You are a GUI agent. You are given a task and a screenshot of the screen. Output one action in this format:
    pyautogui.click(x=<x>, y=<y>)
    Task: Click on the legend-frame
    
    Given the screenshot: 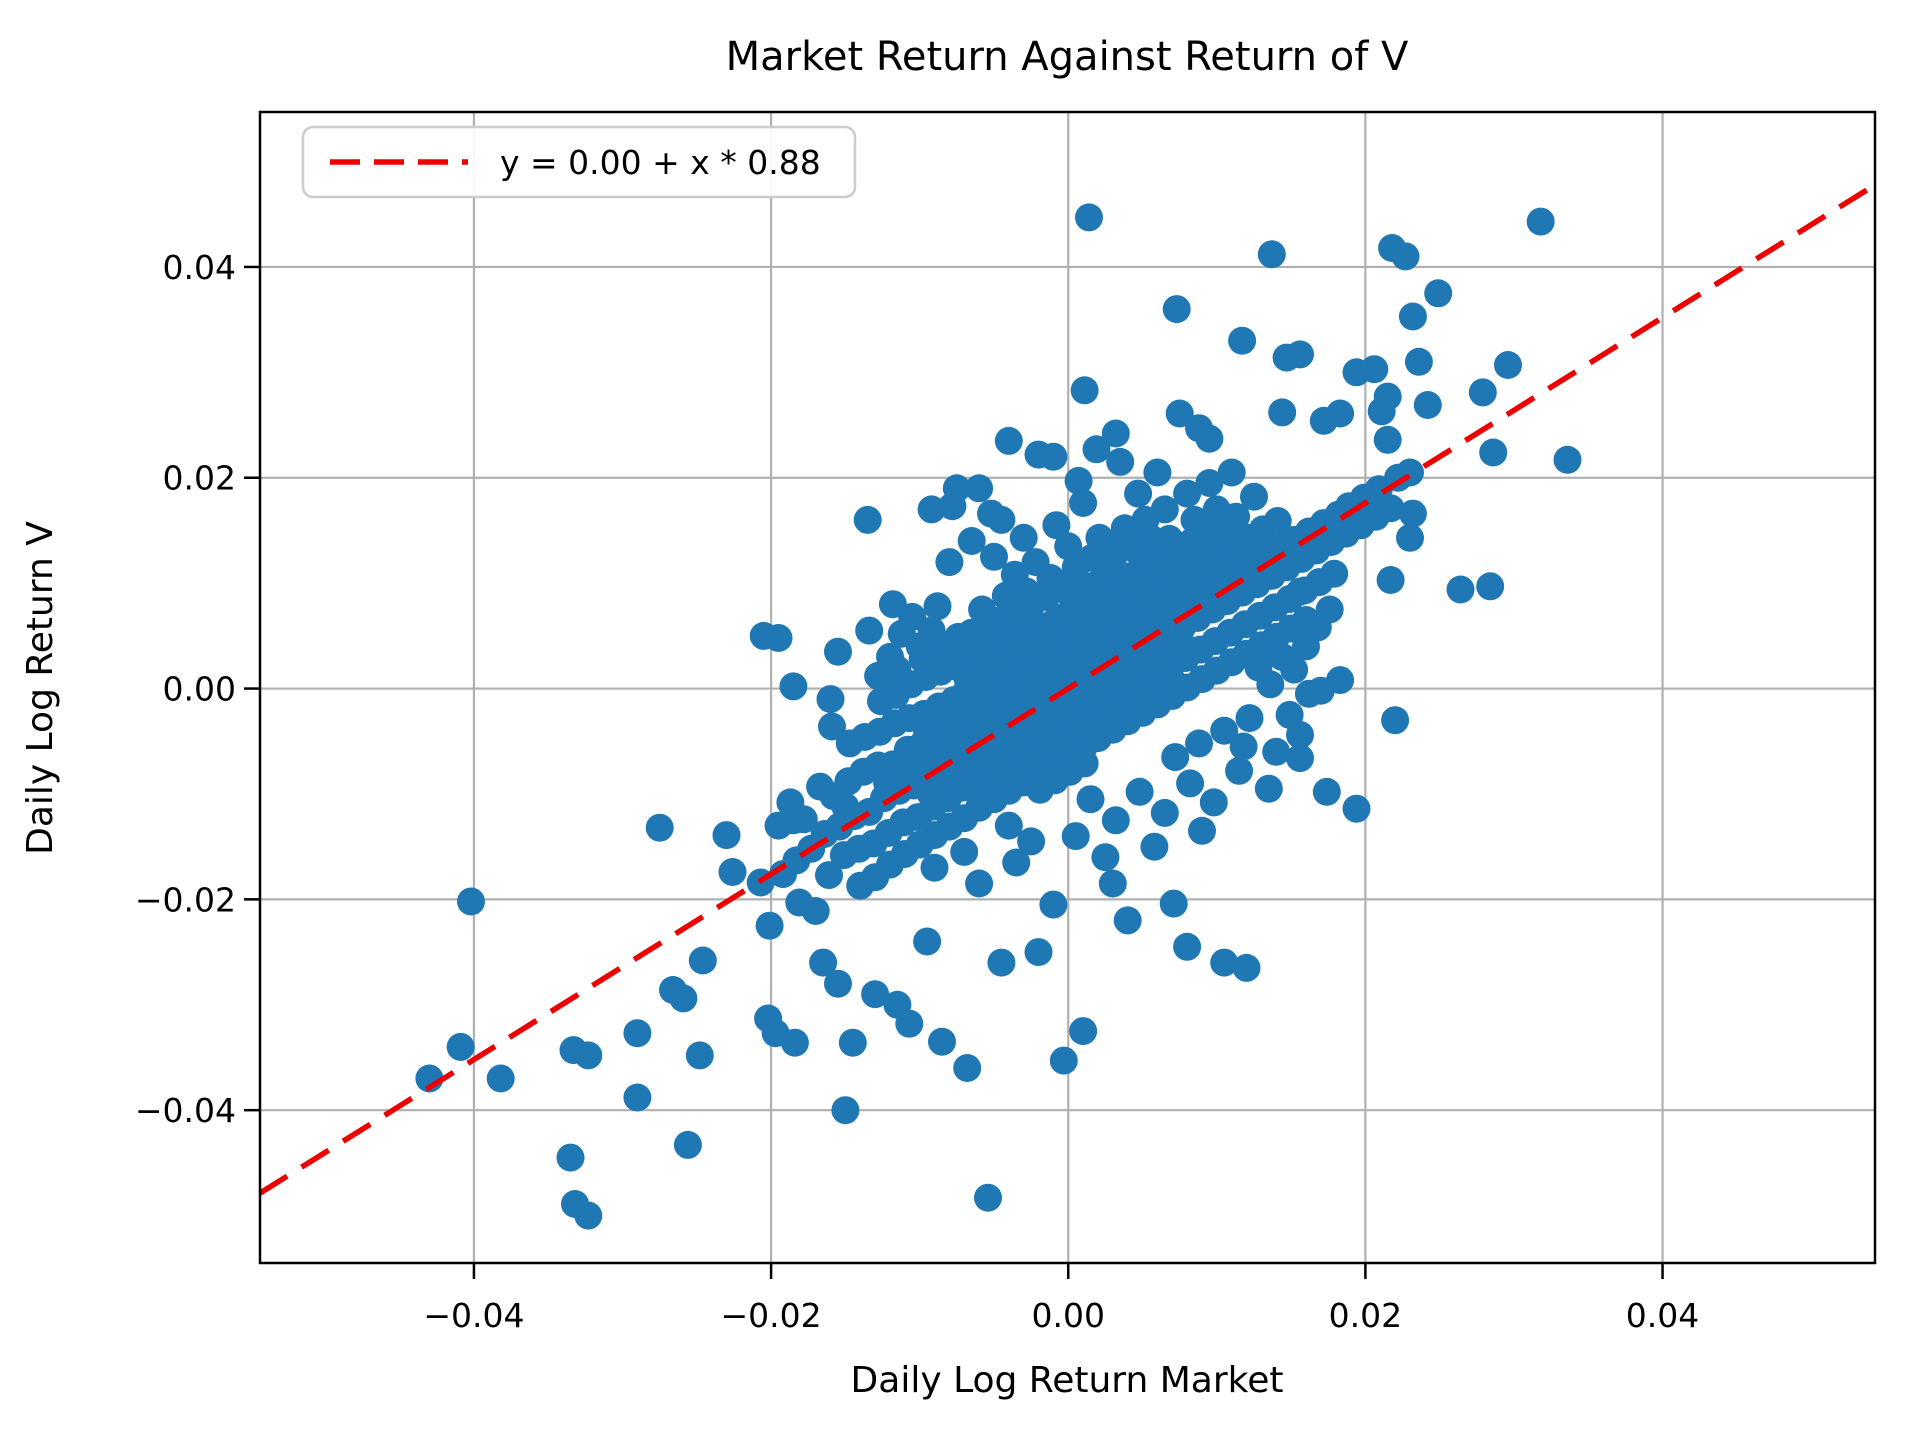 What is the action you would take?
    pyautogui.click(x=579, y=162)
    